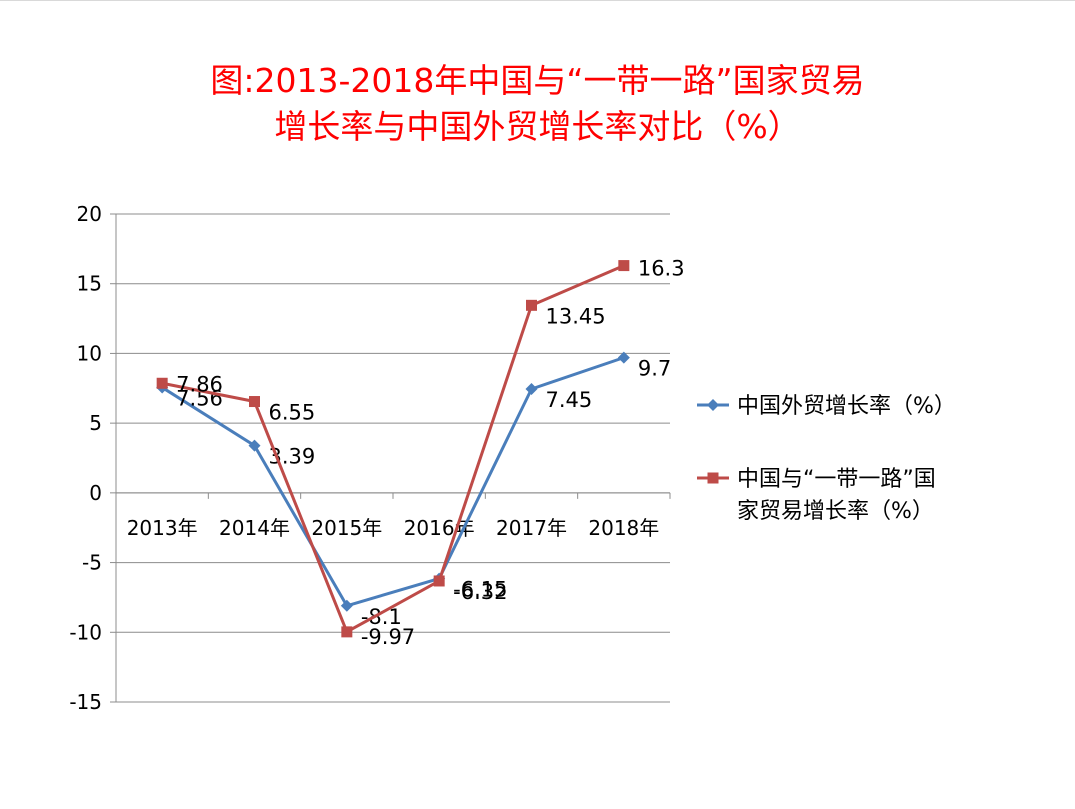 The width and height of the screenshot is (1075, 809). What do you see at coordinates (846, 406) in the screenshot?
I see `legend-label: 中国外贸增长率（%）` at bounding box center [846, 406].